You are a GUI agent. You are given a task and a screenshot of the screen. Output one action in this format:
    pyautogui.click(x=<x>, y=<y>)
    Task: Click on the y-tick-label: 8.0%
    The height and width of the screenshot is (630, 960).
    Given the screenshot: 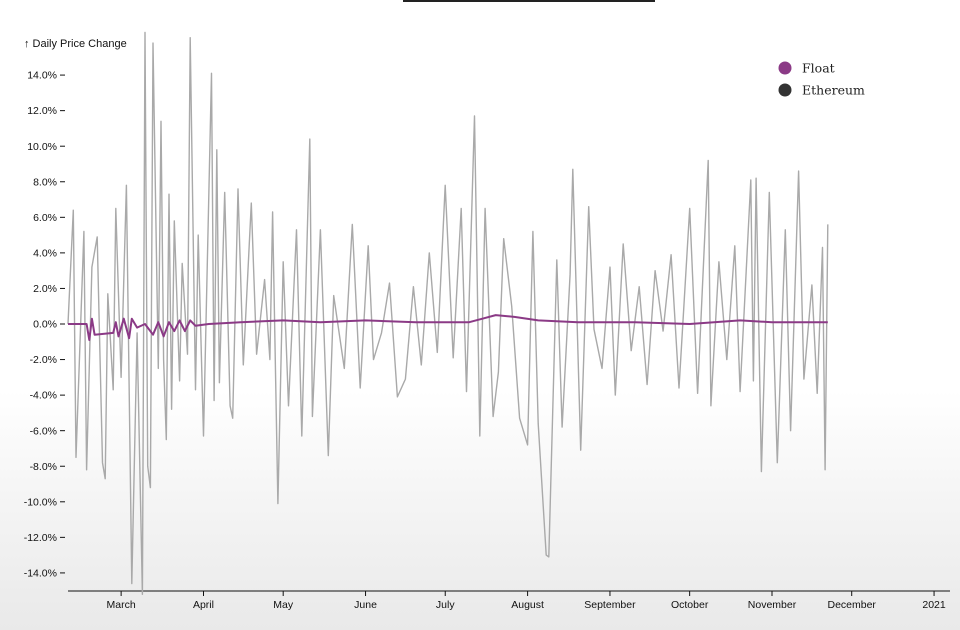 What is the action you would take?
    pyautogui.click(x=45, y=182)
    